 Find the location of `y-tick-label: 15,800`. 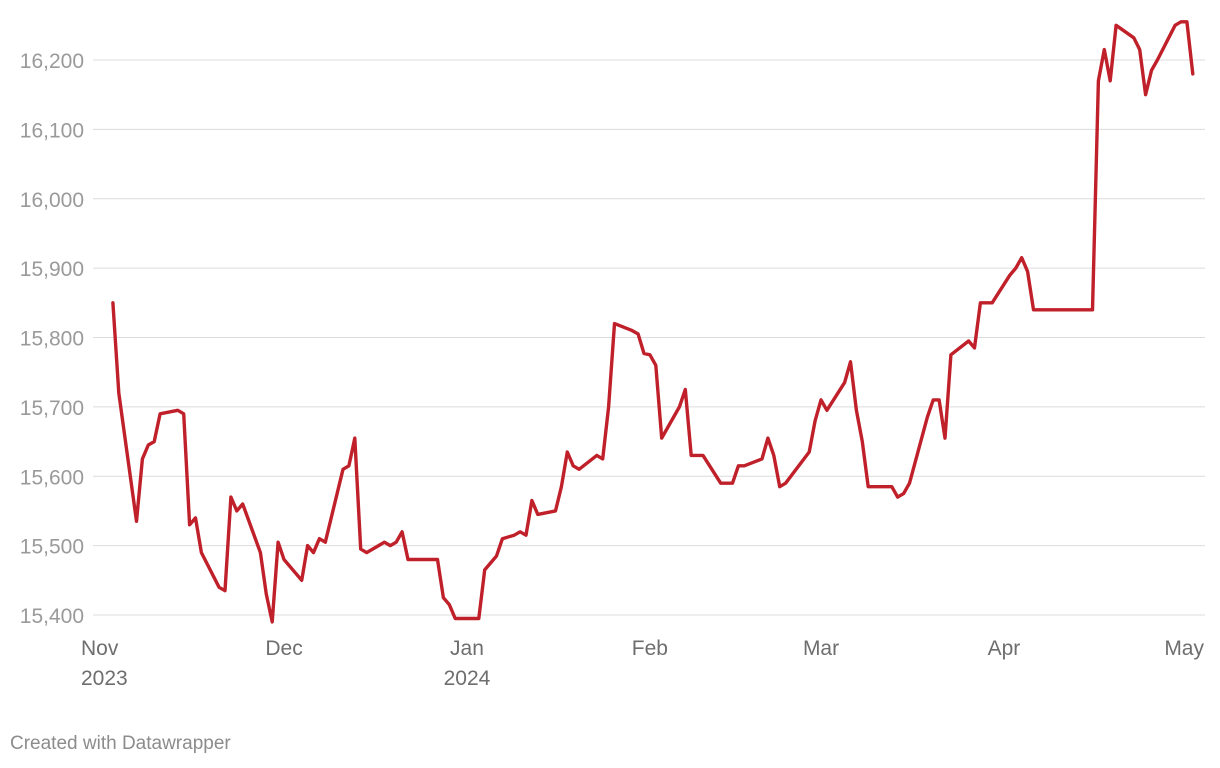

y-tick-label: 15,800 is located at coordinates (52, 339).